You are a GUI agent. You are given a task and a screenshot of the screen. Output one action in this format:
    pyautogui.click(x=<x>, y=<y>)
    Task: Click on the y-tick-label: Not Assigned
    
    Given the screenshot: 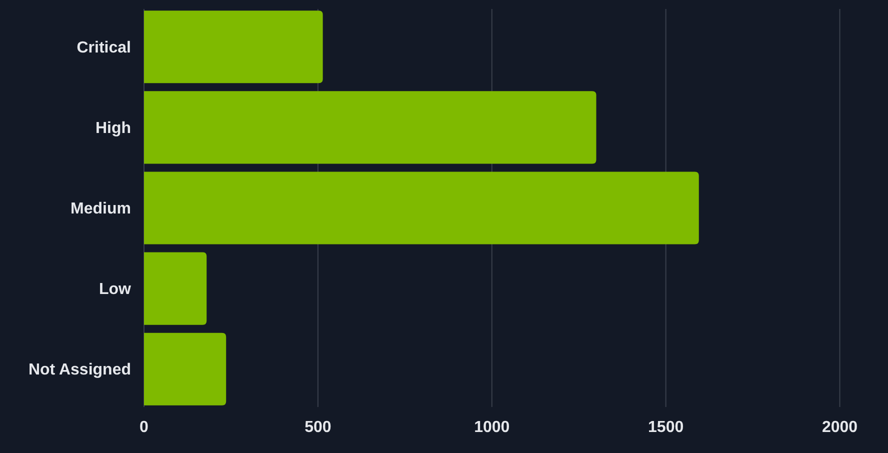 What is the action you would take?
    pyautogui.click(x=79, y=370)
    